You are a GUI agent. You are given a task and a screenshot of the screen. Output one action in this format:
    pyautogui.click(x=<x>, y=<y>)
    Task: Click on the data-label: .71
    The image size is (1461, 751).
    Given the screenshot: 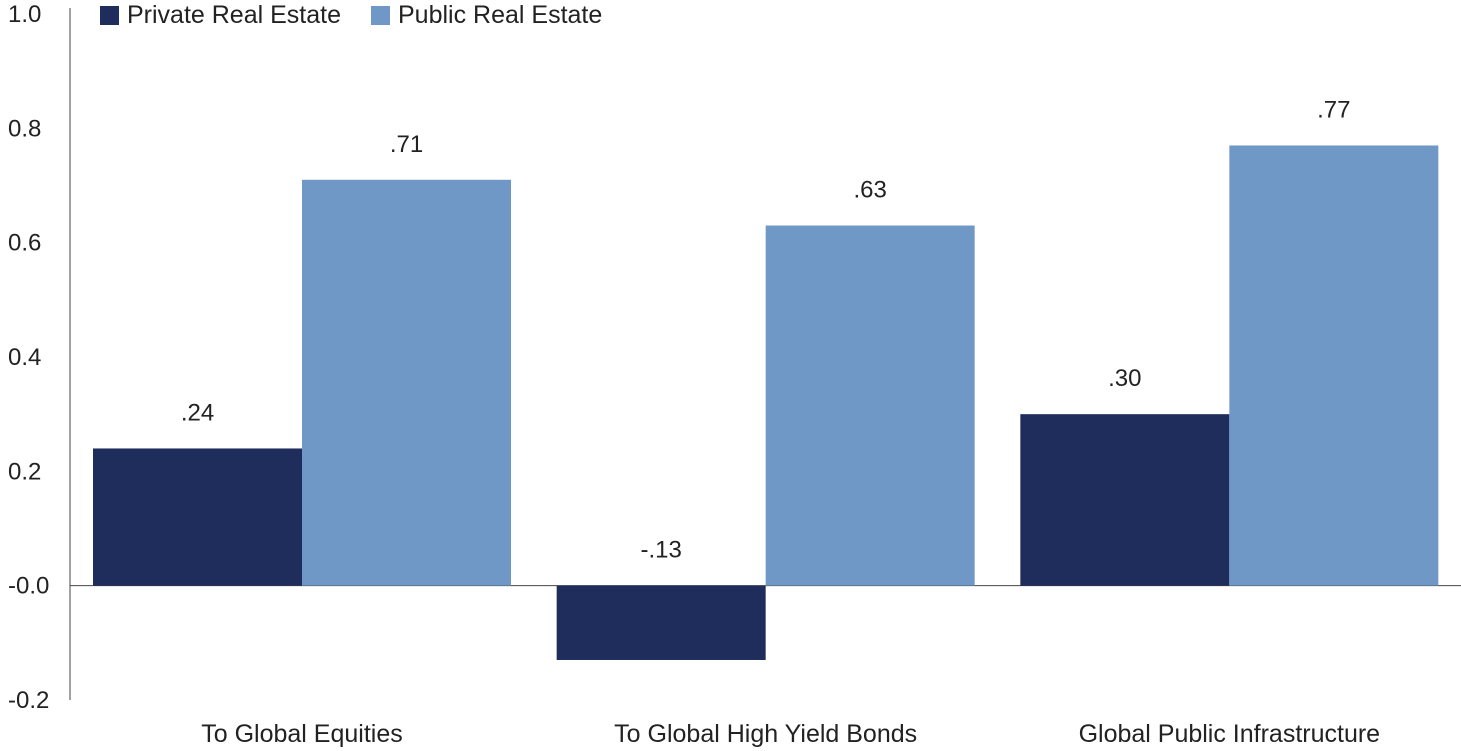 What is the action you would take?
    pyautogui.click(x=406, y=144)
    